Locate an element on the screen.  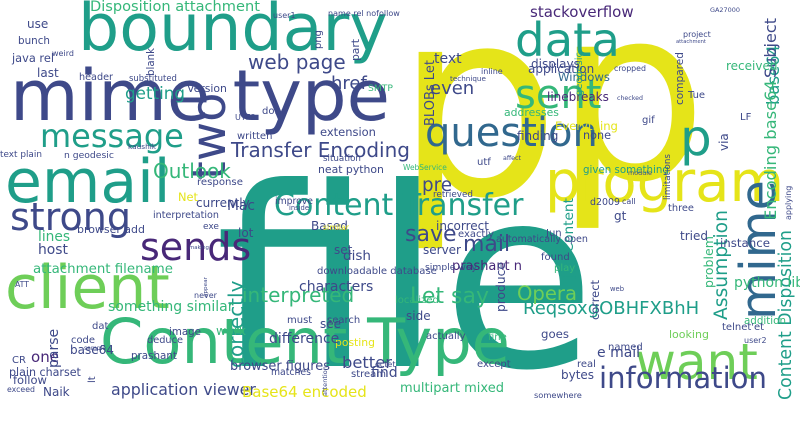
word: Encoding base64 is located at coordinates (770, 150).